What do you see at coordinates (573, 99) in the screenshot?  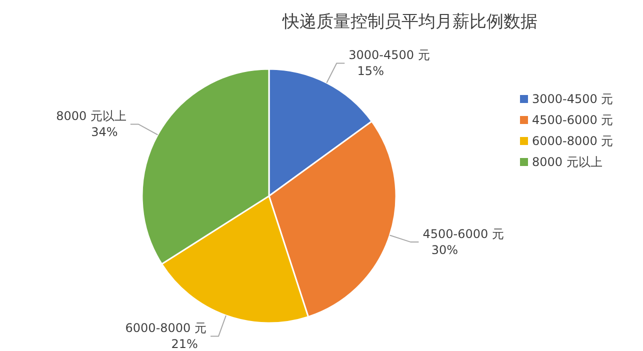 I see `legend-label: 3000-4500 元` at bounding box center [573, 99].